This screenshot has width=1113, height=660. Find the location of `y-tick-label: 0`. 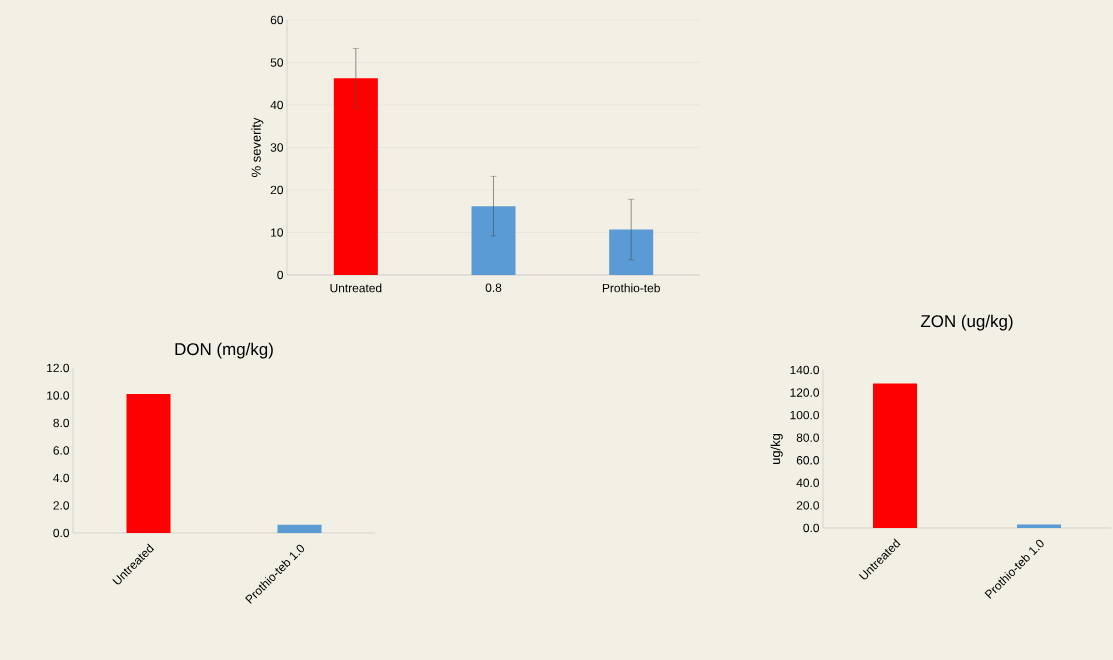

y-tick-label: 0 is located at coordinates (280, 275).